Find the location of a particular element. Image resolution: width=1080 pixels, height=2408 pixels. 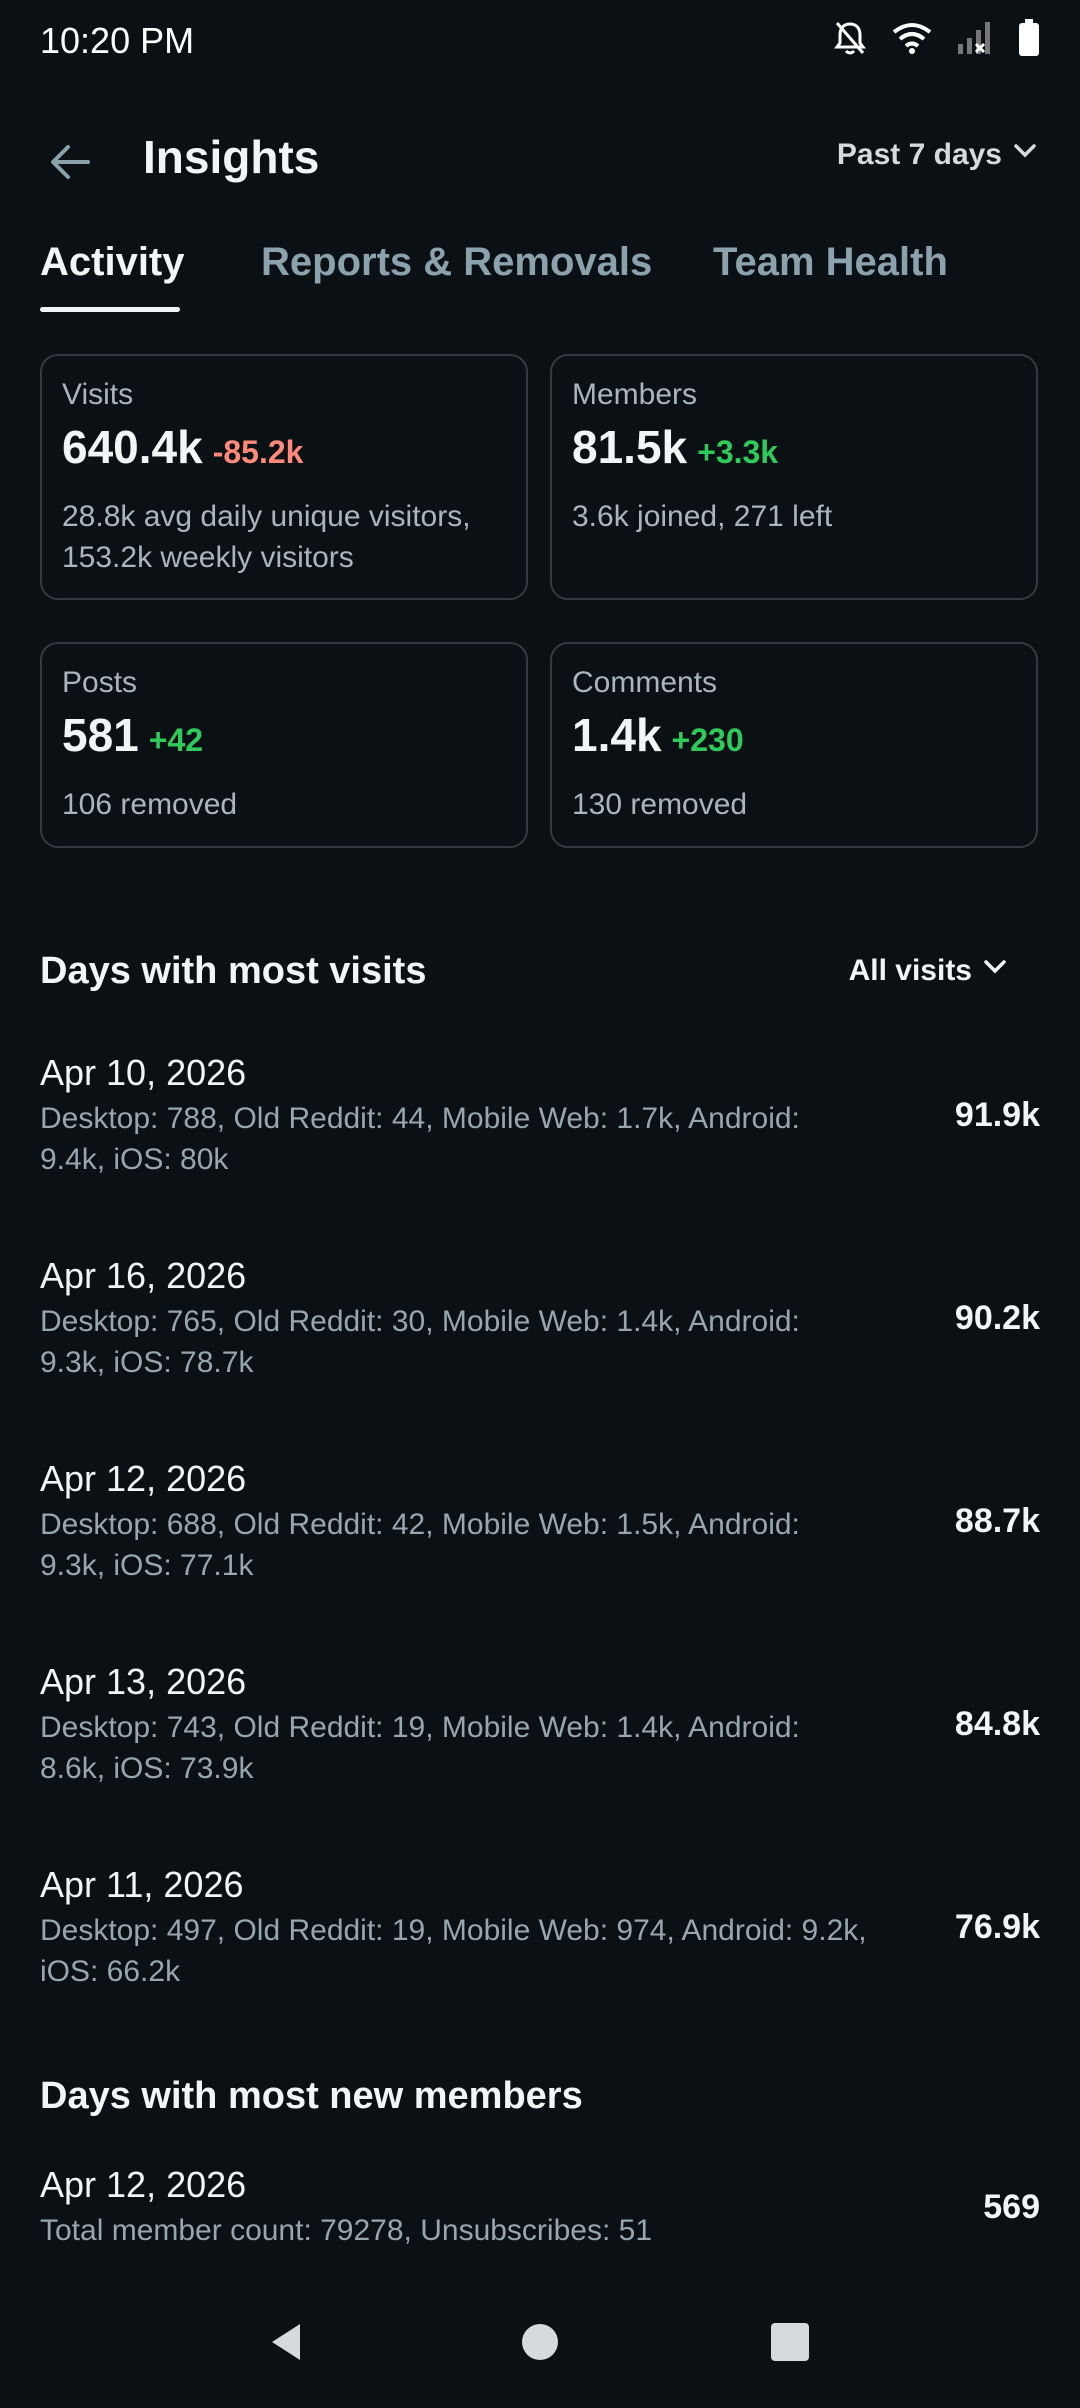

card-value: 640.4k is located at coordinates (132, 447).